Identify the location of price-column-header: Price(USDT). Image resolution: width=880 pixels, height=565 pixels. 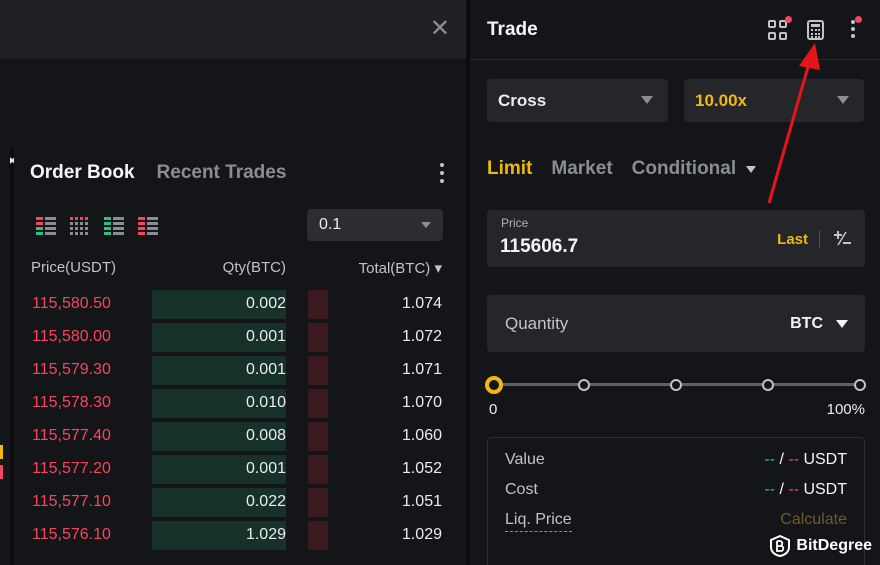
(73, 267).